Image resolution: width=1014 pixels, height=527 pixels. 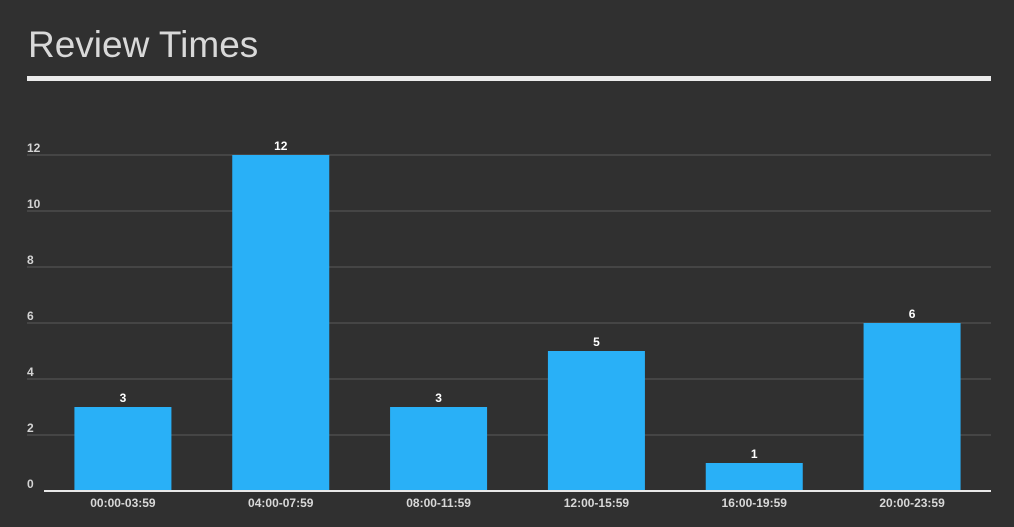 I want to click on y-tick-label: 4, so click(x=30, y=372).